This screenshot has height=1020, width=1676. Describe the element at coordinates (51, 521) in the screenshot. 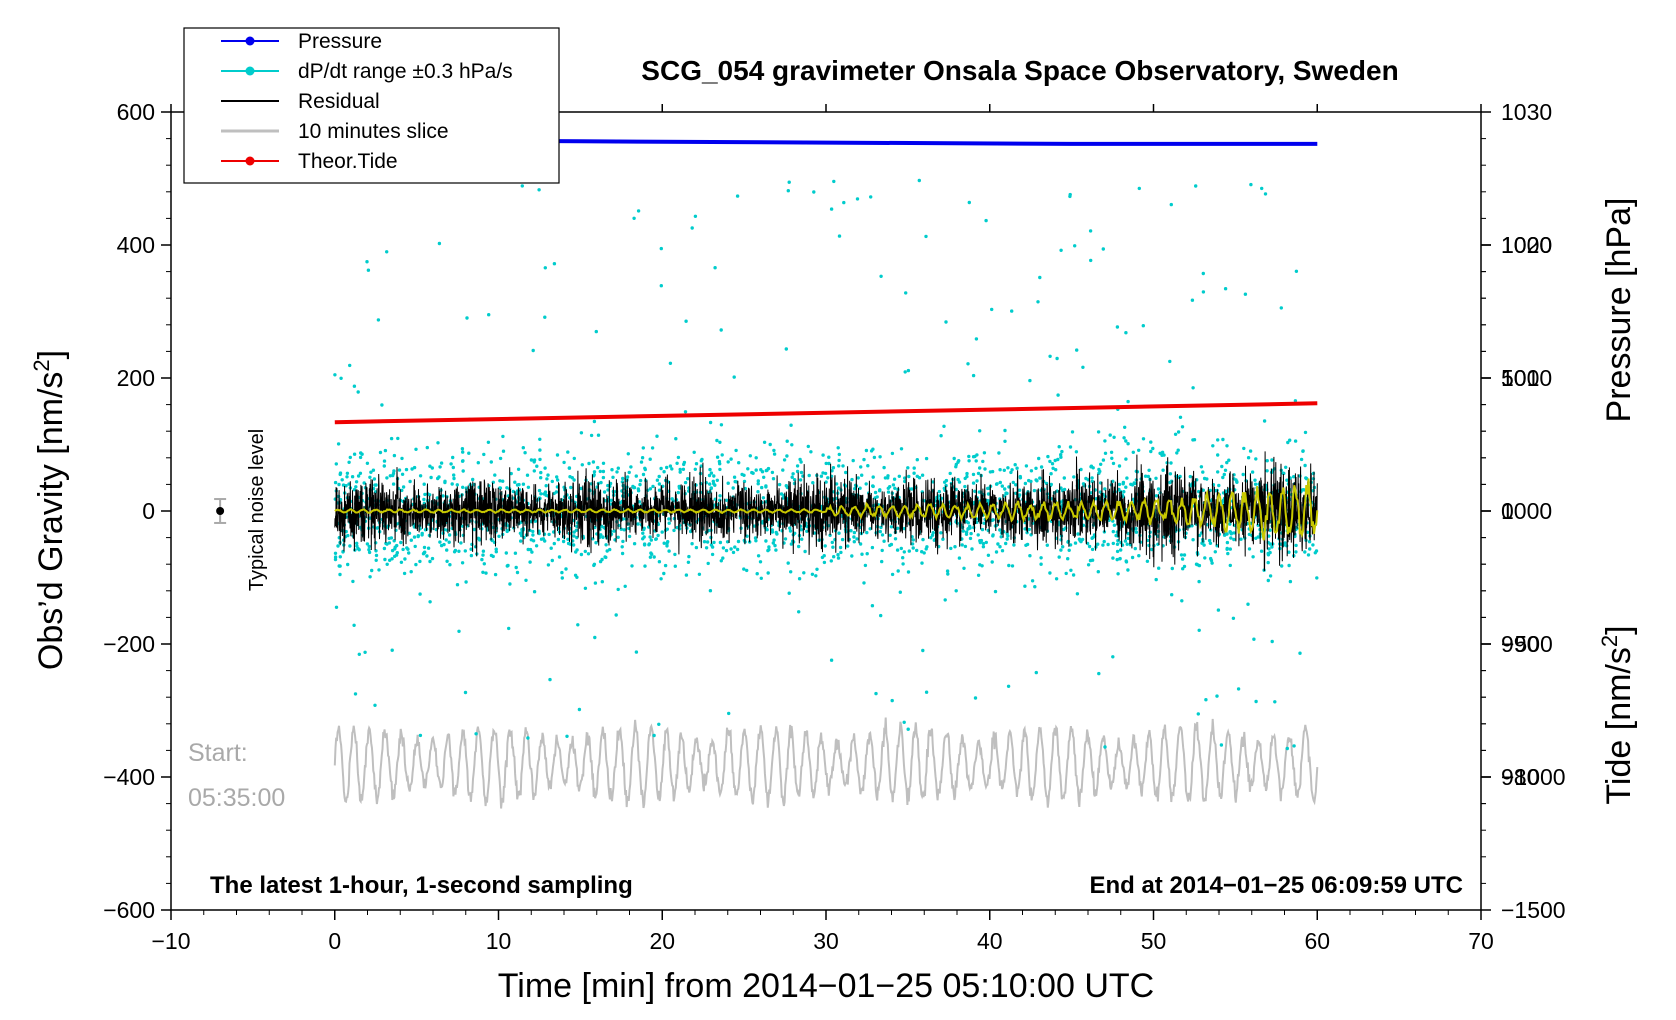

I see `y-left-title-main: Obs’d Gravity [nm/s` at that location.